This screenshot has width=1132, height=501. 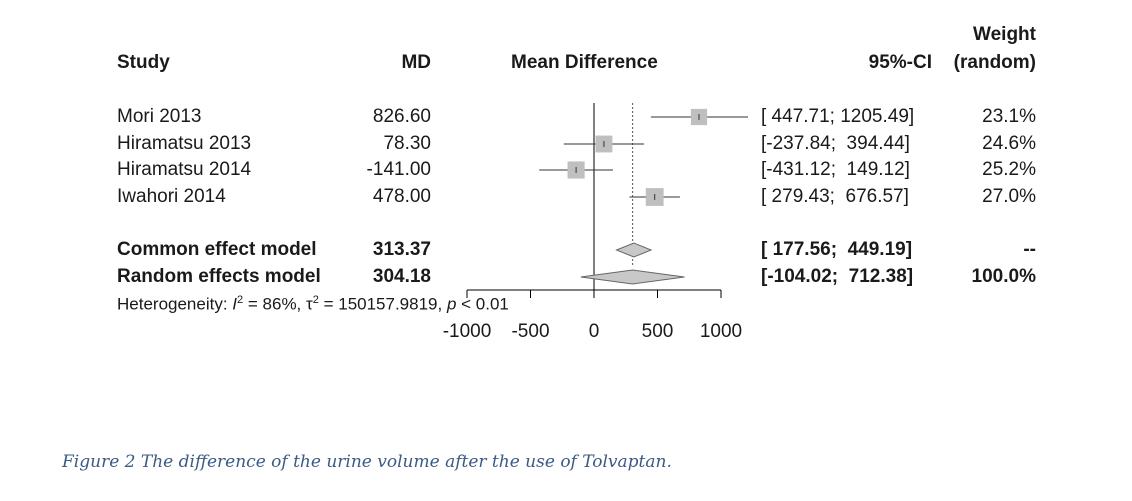 I want to click on study-ci: [ 279.43; 676.57], so click(x=835, y=196).